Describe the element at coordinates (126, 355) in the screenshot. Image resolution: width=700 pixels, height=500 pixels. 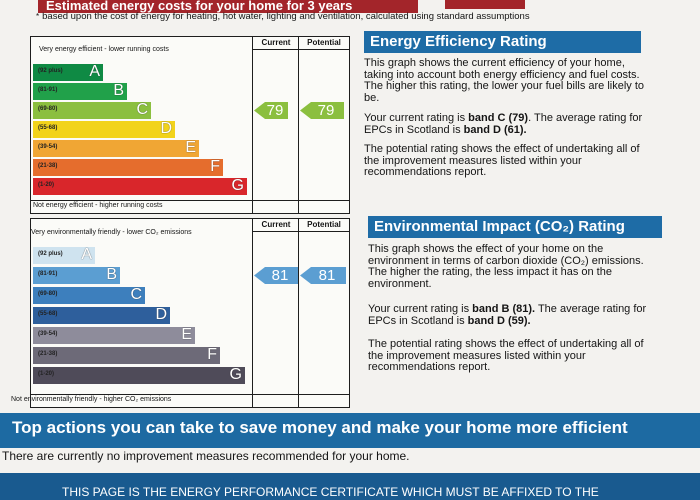
I see `eir-band-f: (21-38) F` at that location.